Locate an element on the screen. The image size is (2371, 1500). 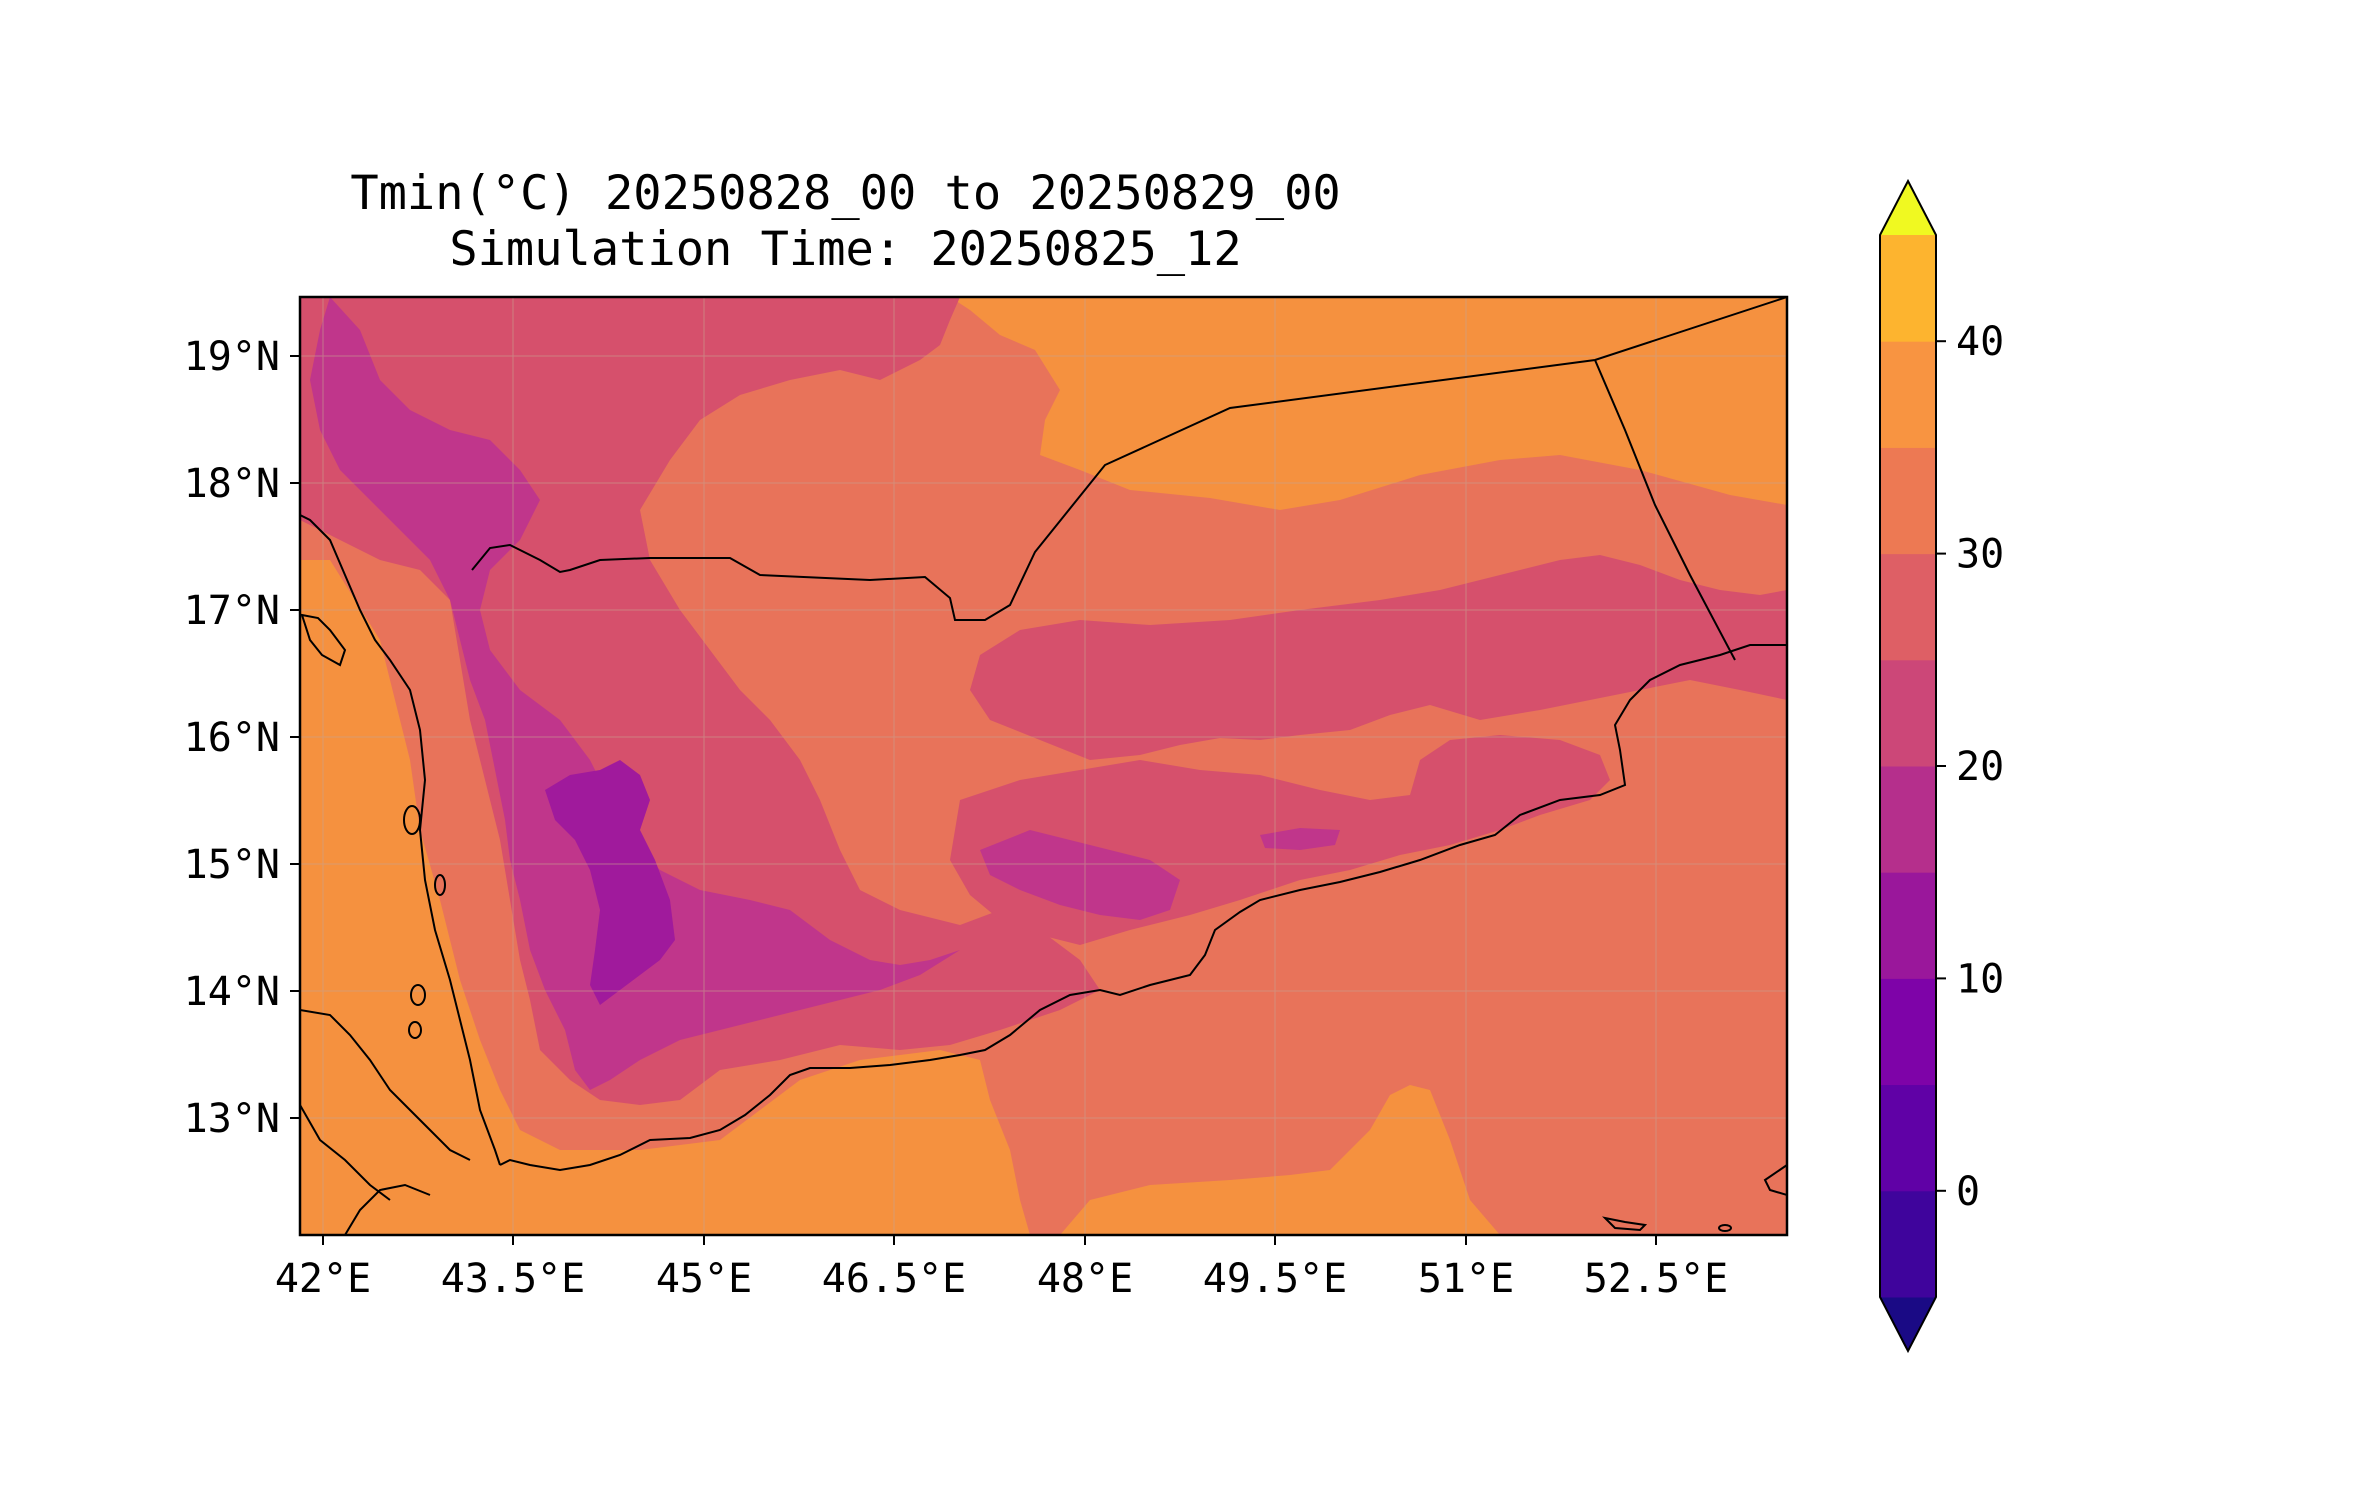
lon-tick-label: 52.5°E is located at coordinates (1656, 1279).